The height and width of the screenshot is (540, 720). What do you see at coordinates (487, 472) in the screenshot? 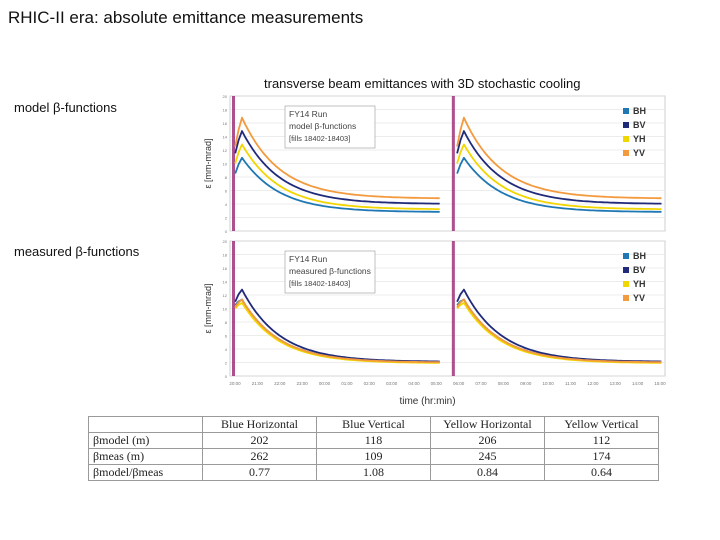
I see `table-cell: 0.84` at bounding box center [487, 472].